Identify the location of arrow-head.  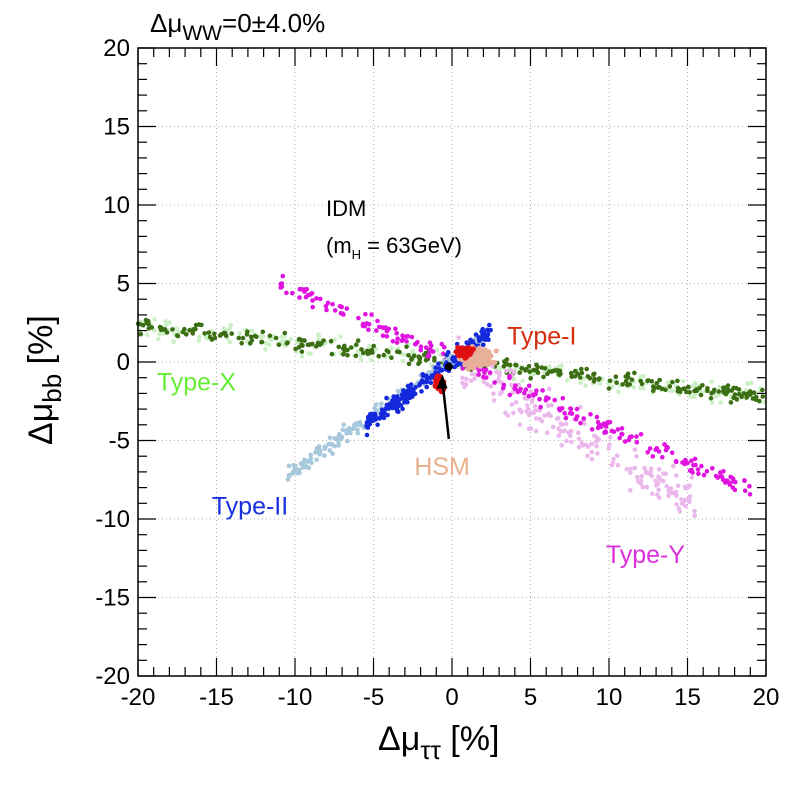
(442, 381).